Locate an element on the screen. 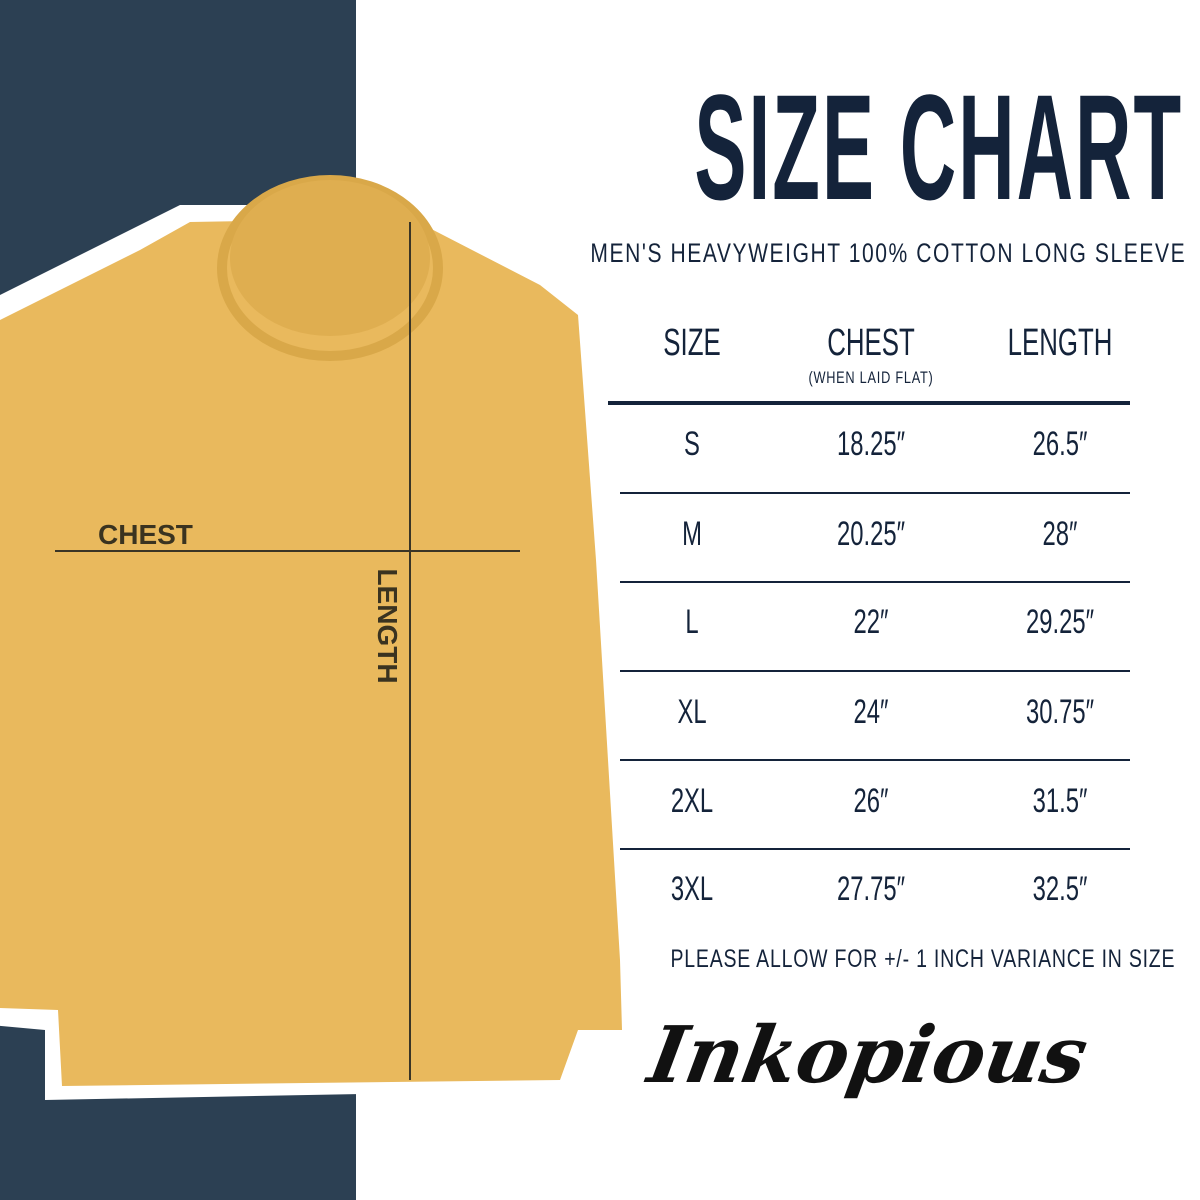 The height and width of the screenshot is (1200, 1200). header-length: LENGTH is located at coordinates (1060, 343).